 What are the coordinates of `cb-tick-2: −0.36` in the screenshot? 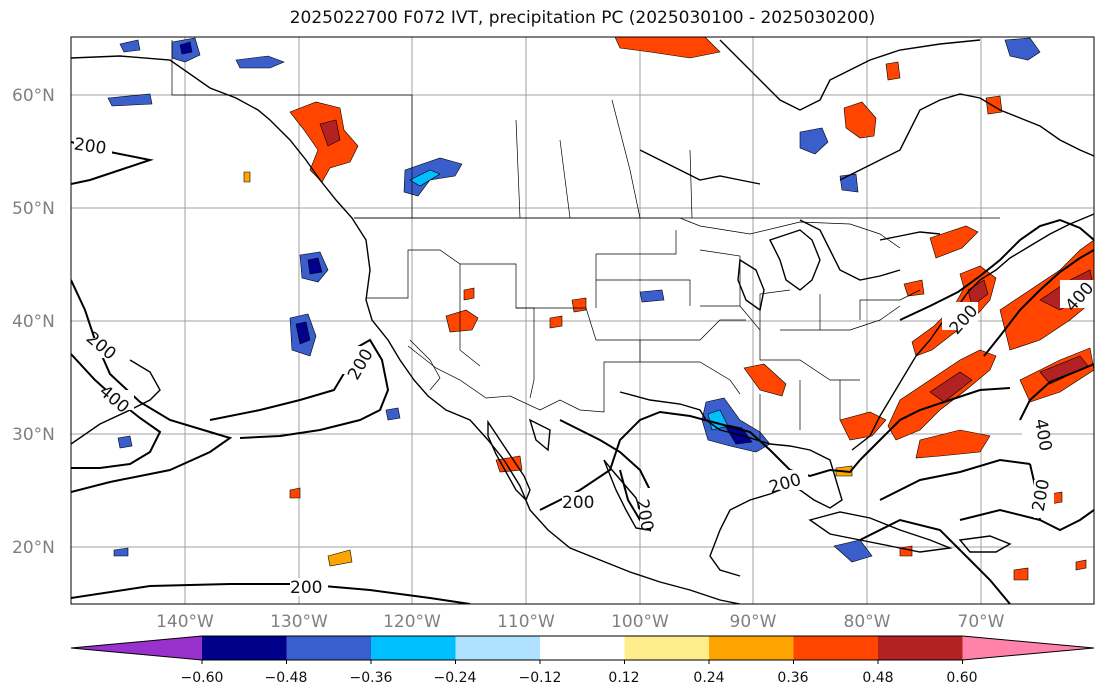 It's located at (371, 678).